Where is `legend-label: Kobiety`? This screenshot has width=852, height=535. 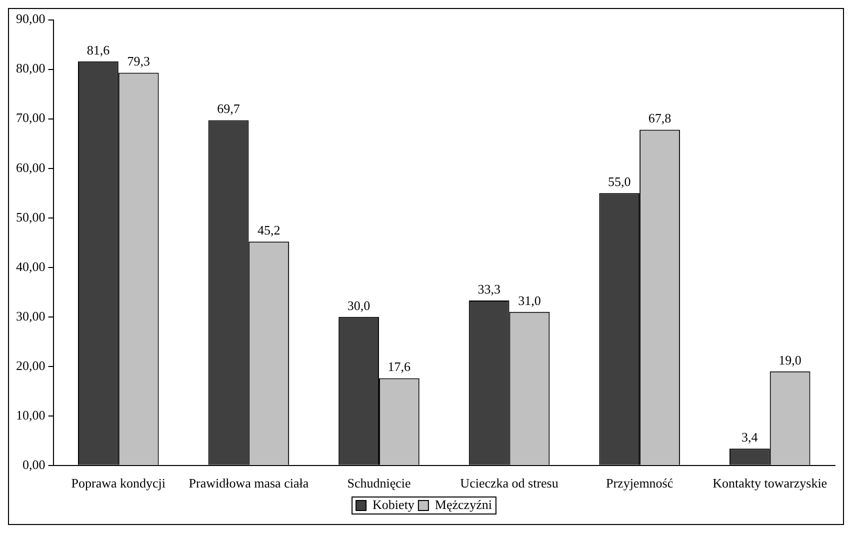
legend-label: Kobiety is located at coordinates (393, 504).